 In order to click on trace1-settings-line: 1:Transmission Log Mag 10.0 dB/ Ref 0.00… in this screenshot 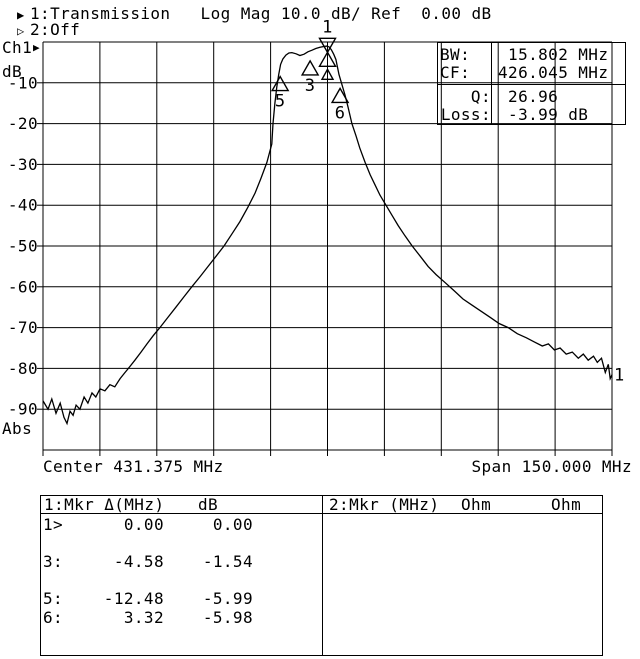, I will do `click(261, 13)`.